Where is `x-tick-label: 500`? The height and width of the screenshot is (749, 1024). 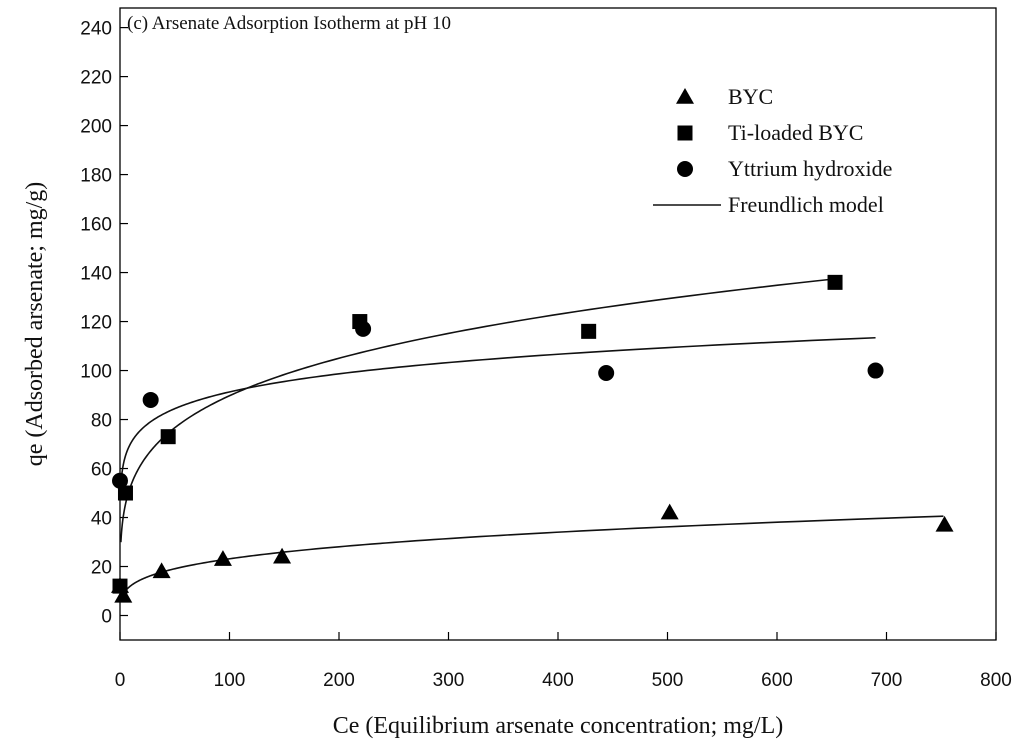 x-tick-label: 500 is located at coordinates (668, 680).